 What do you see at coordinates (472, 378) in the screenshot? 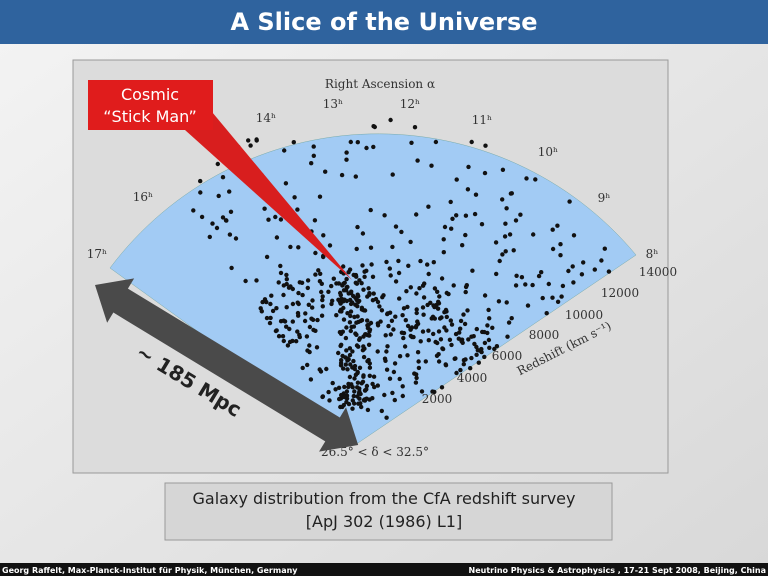
I see `redshift-label: 4000` at bounding box center [472, 378].